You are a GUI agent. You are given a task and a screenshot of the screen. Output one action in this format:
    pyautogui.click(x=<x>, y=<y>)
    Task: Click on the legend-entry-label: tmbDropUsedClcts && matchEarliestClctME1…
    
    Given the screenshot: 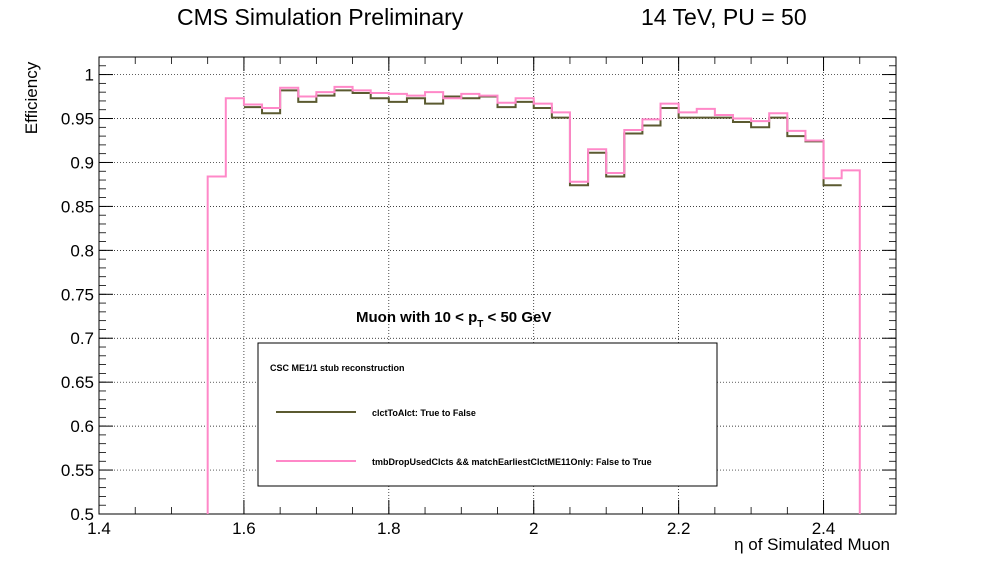 What is the action you would take?
    pyautogui.click(x=512, y=462)
    